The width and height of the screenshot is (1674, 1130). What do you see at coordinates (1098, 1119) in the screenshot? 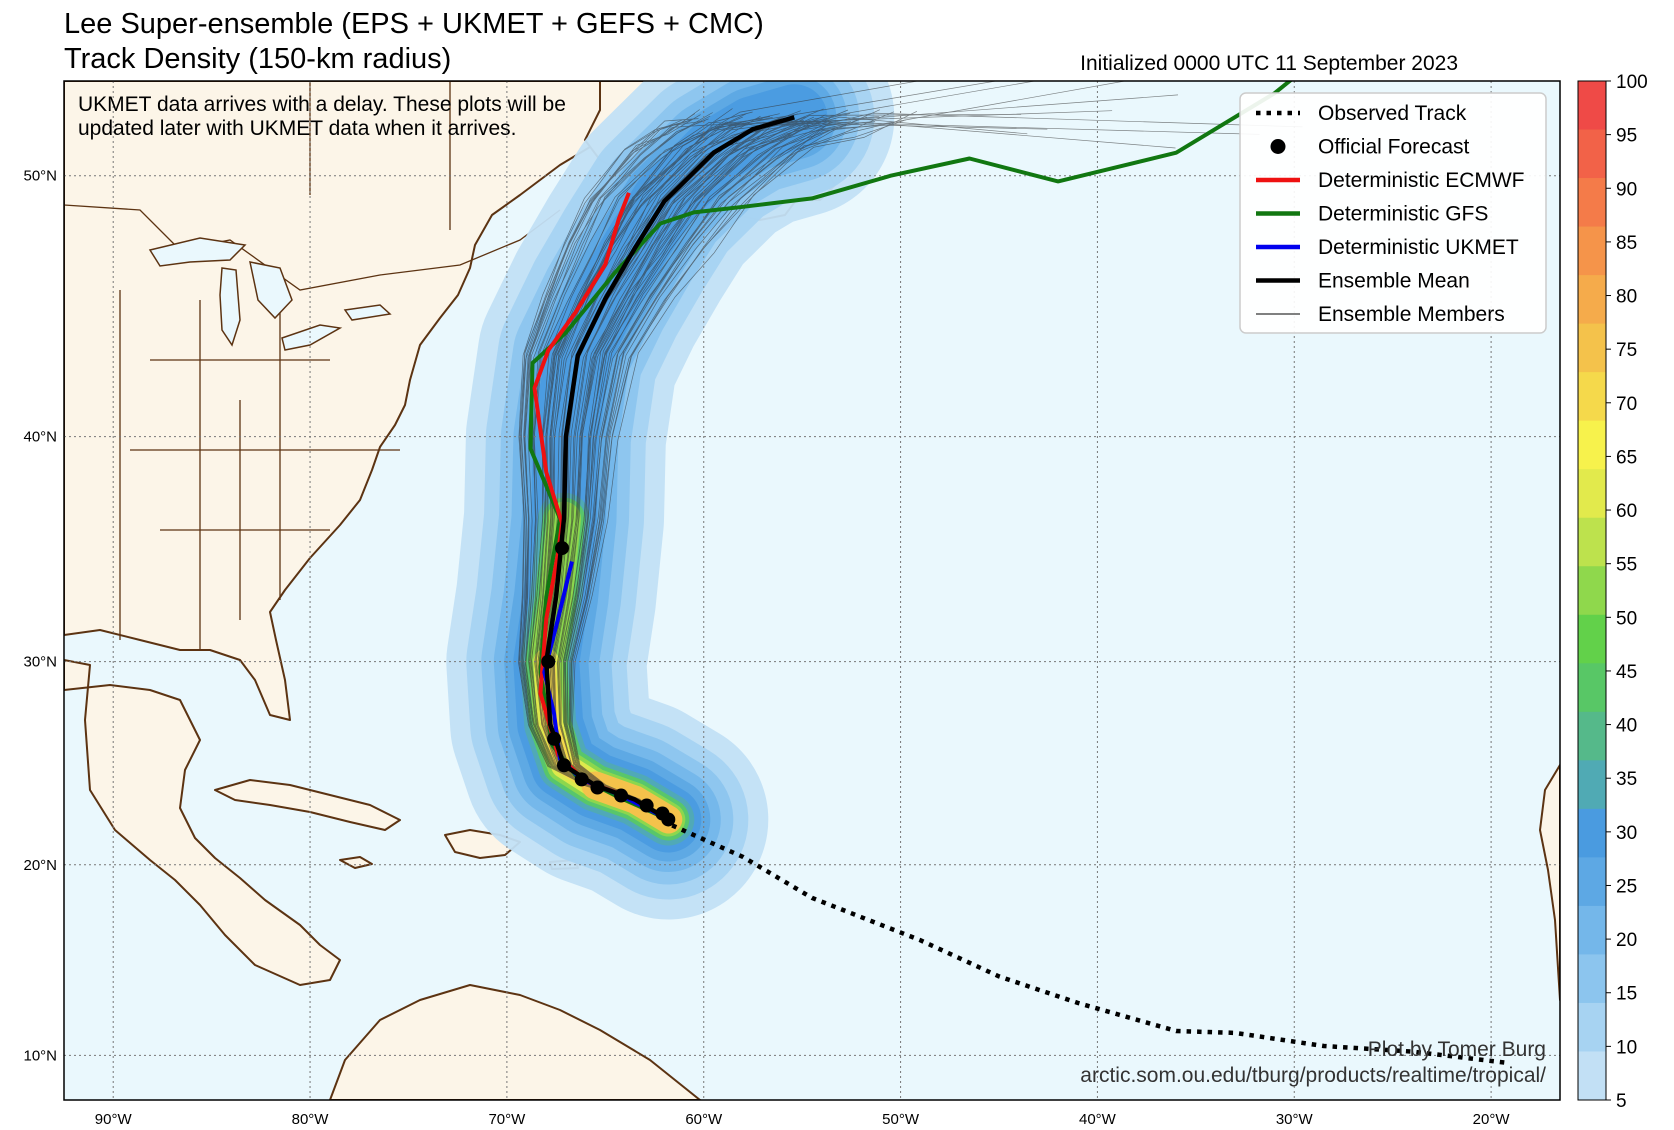
I see `lon-tick-label: 40°W` at bounding box center [1098, 1119].